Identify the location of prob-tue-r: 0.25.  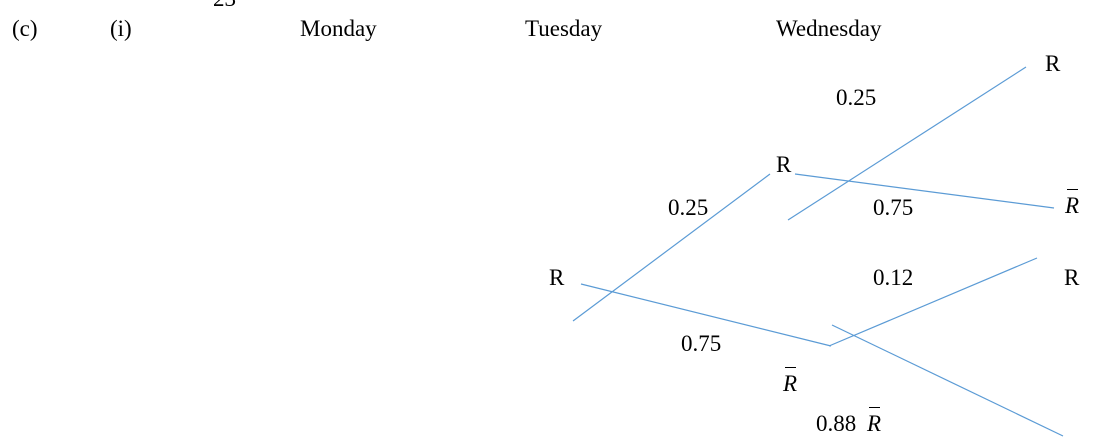
(688, 207).